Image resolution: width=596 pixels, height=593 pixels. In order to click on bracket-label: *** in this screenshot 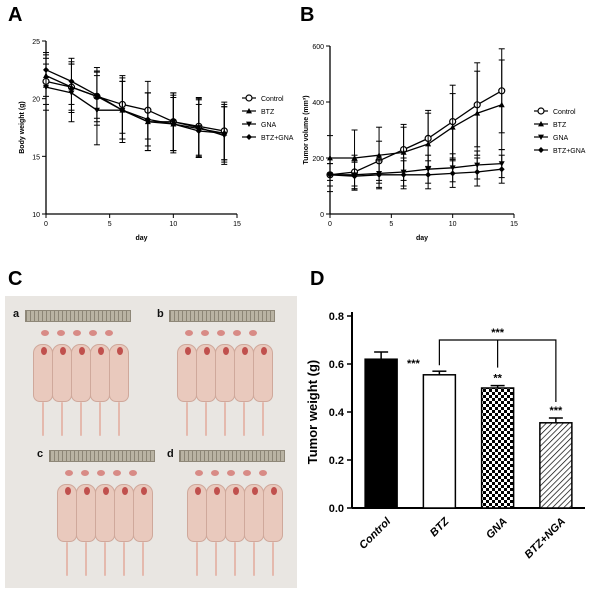, I will do `click(498, 333)`.